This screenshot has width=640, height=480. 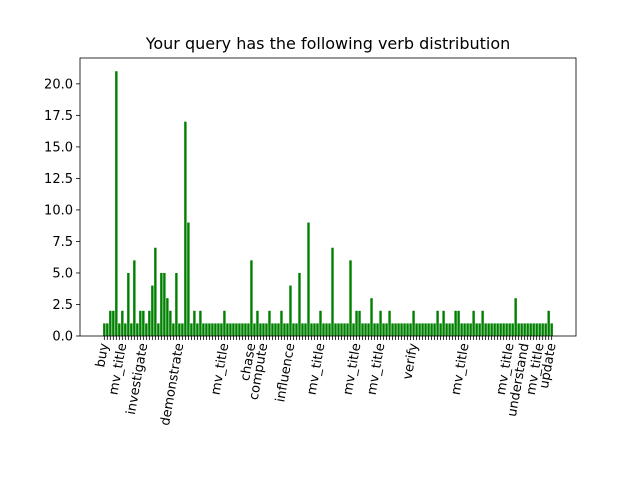 I want to click on x-tick-label: demonstrate, so click(x=172, y=384).